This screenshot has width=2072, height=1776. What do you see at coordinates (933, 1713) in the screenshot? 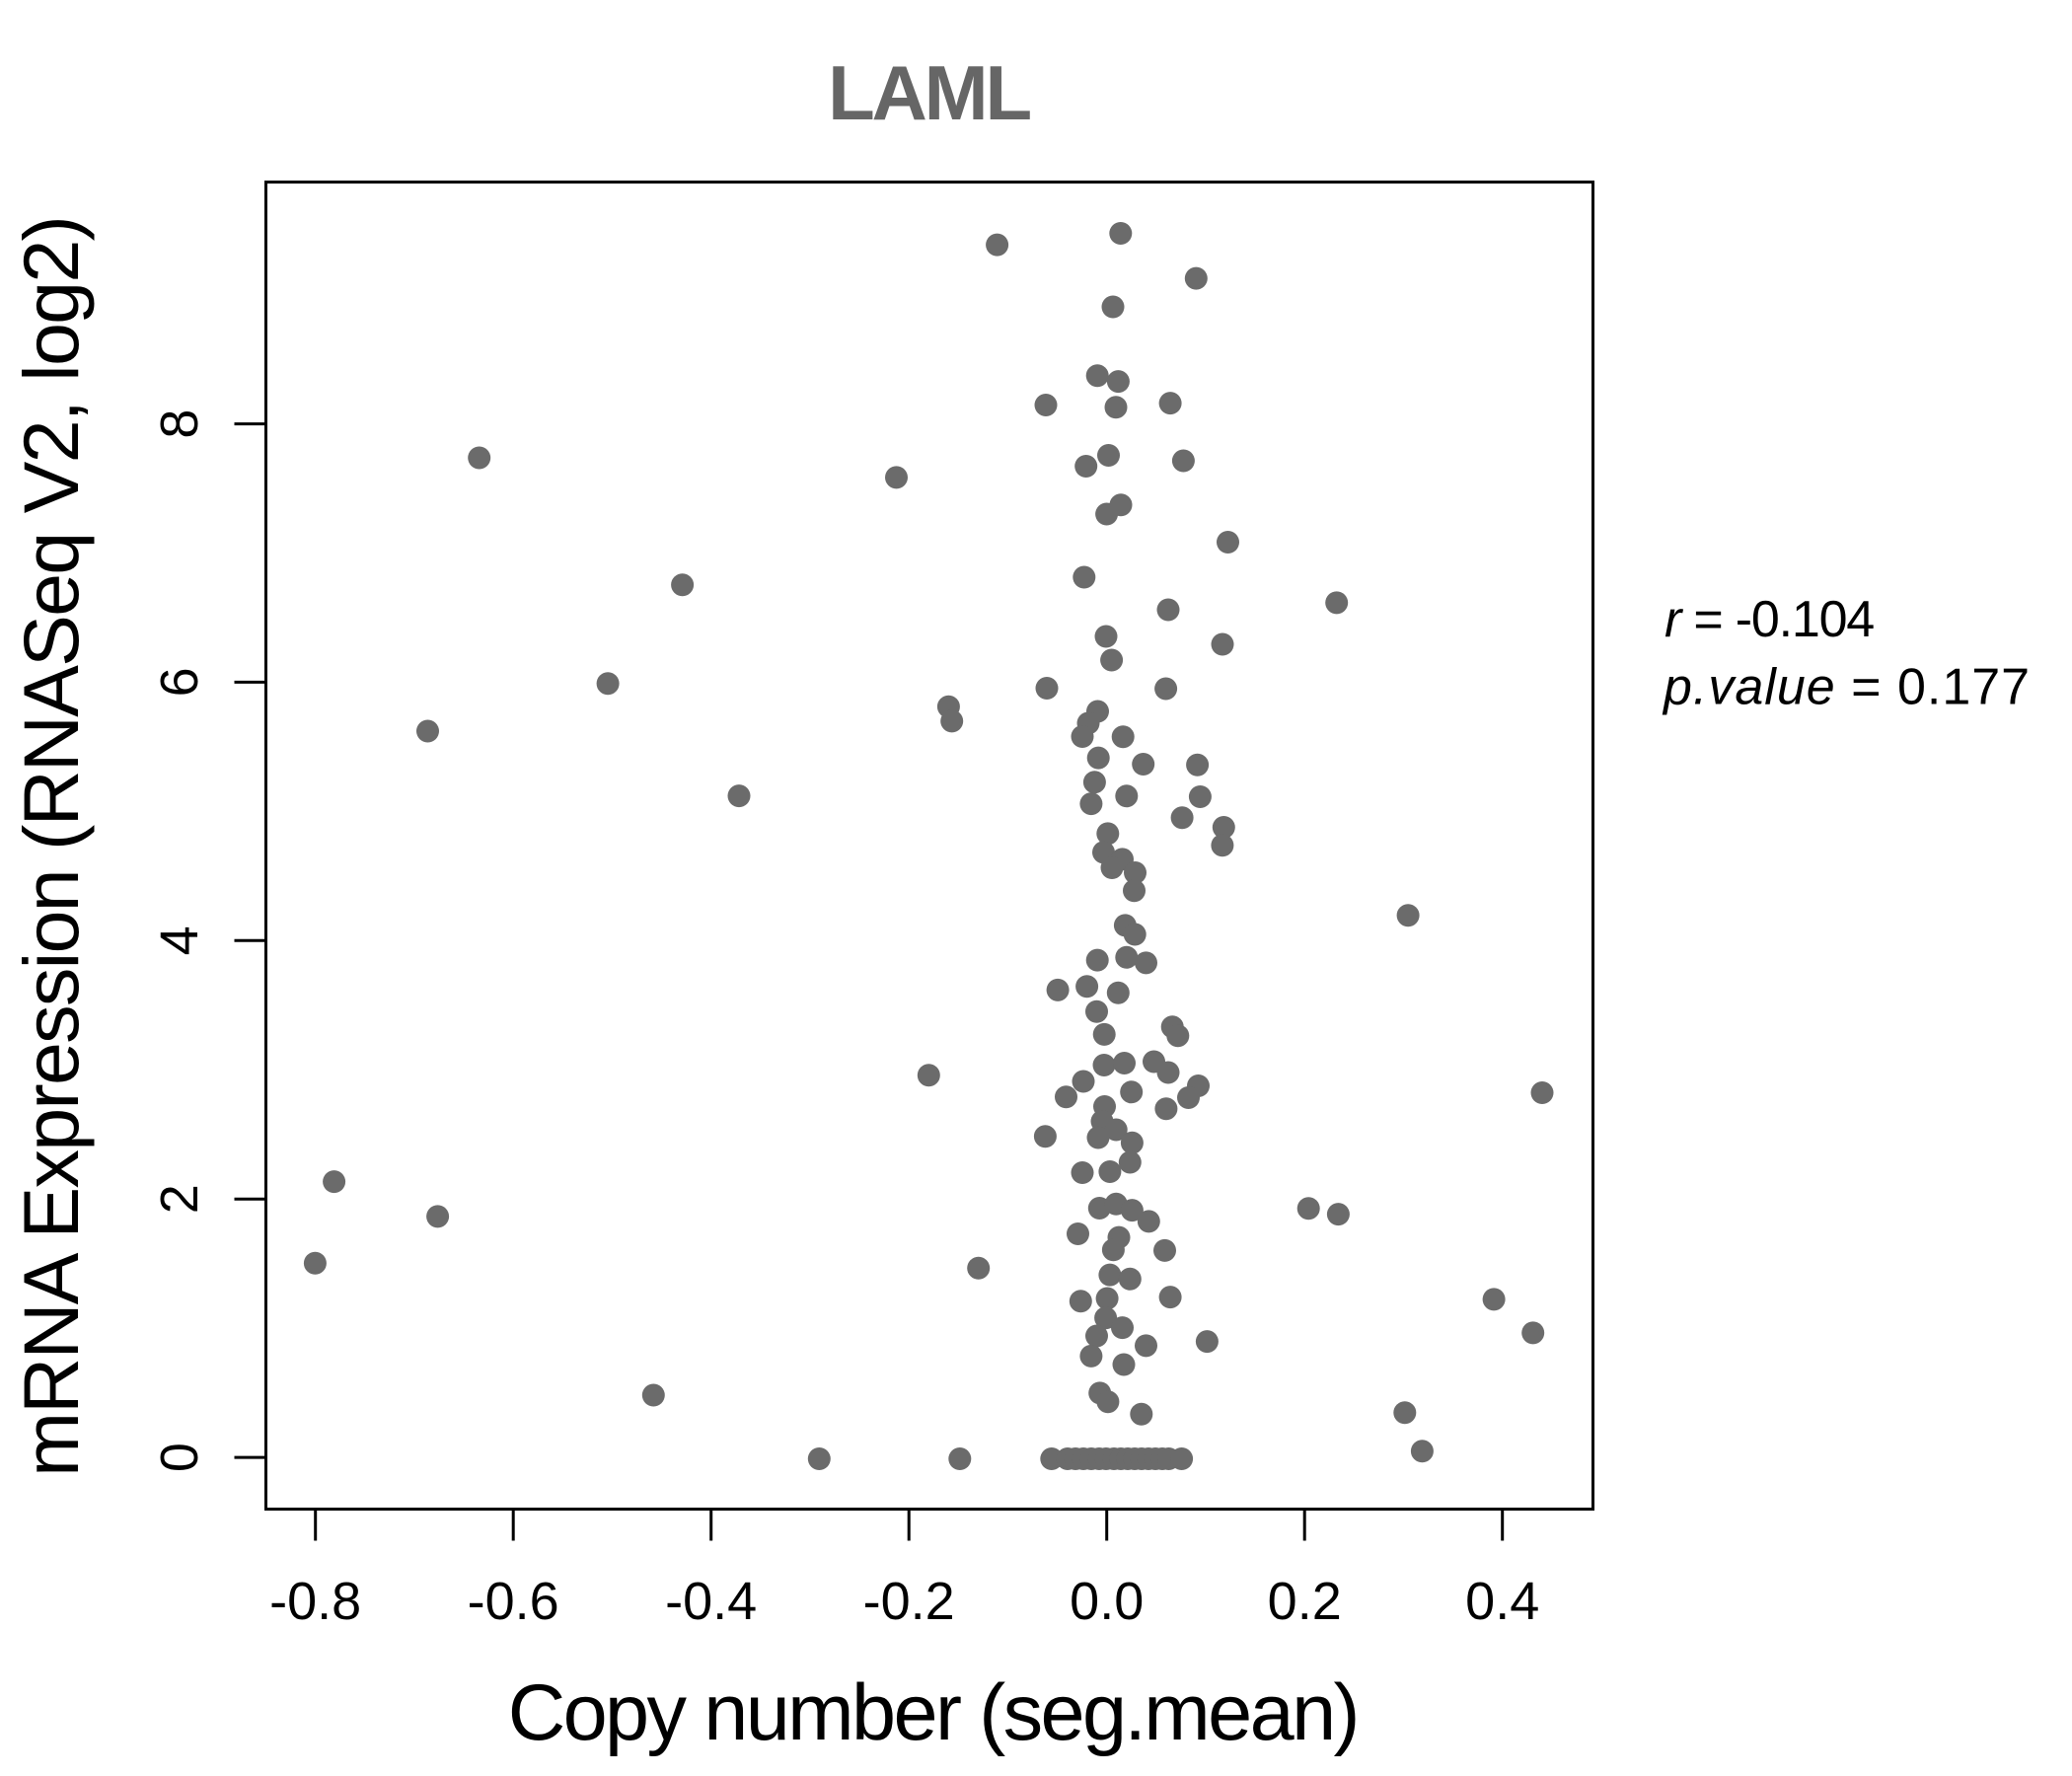
I see `svg-text: Copy number (seg.mean)` at bounding box center [933, 1713].